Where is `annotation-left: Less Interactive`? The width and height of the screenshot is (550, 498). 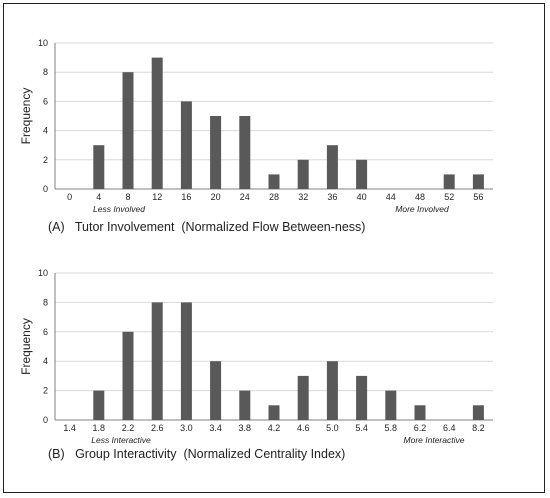 annotation-left: Less Interactive is located at coordinates (121, 440).